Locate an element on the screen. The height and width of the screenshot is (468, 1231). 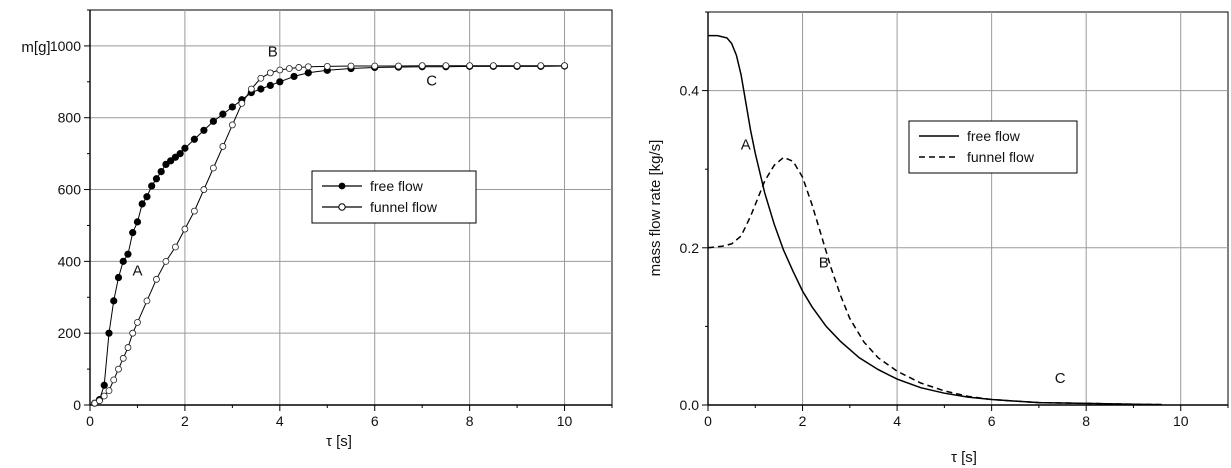
y-tick-label: 0.2 is located at coordinates (690, 248).